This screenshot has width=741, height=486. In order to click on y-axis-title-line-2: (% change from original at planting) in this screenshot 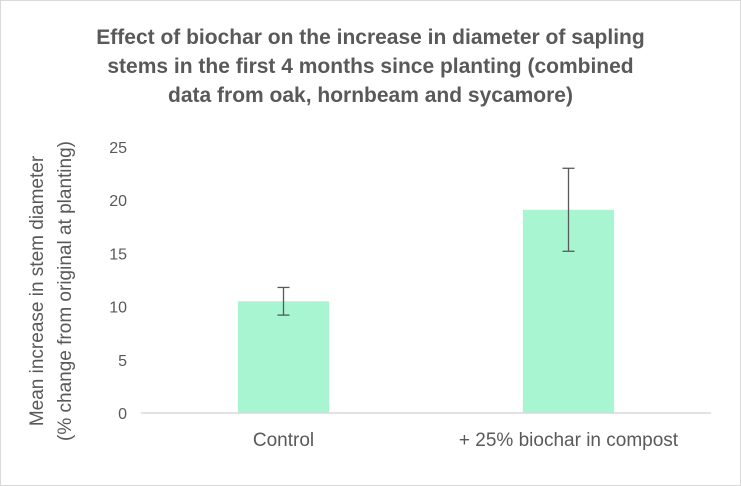, I will do `click(65, 291)`.